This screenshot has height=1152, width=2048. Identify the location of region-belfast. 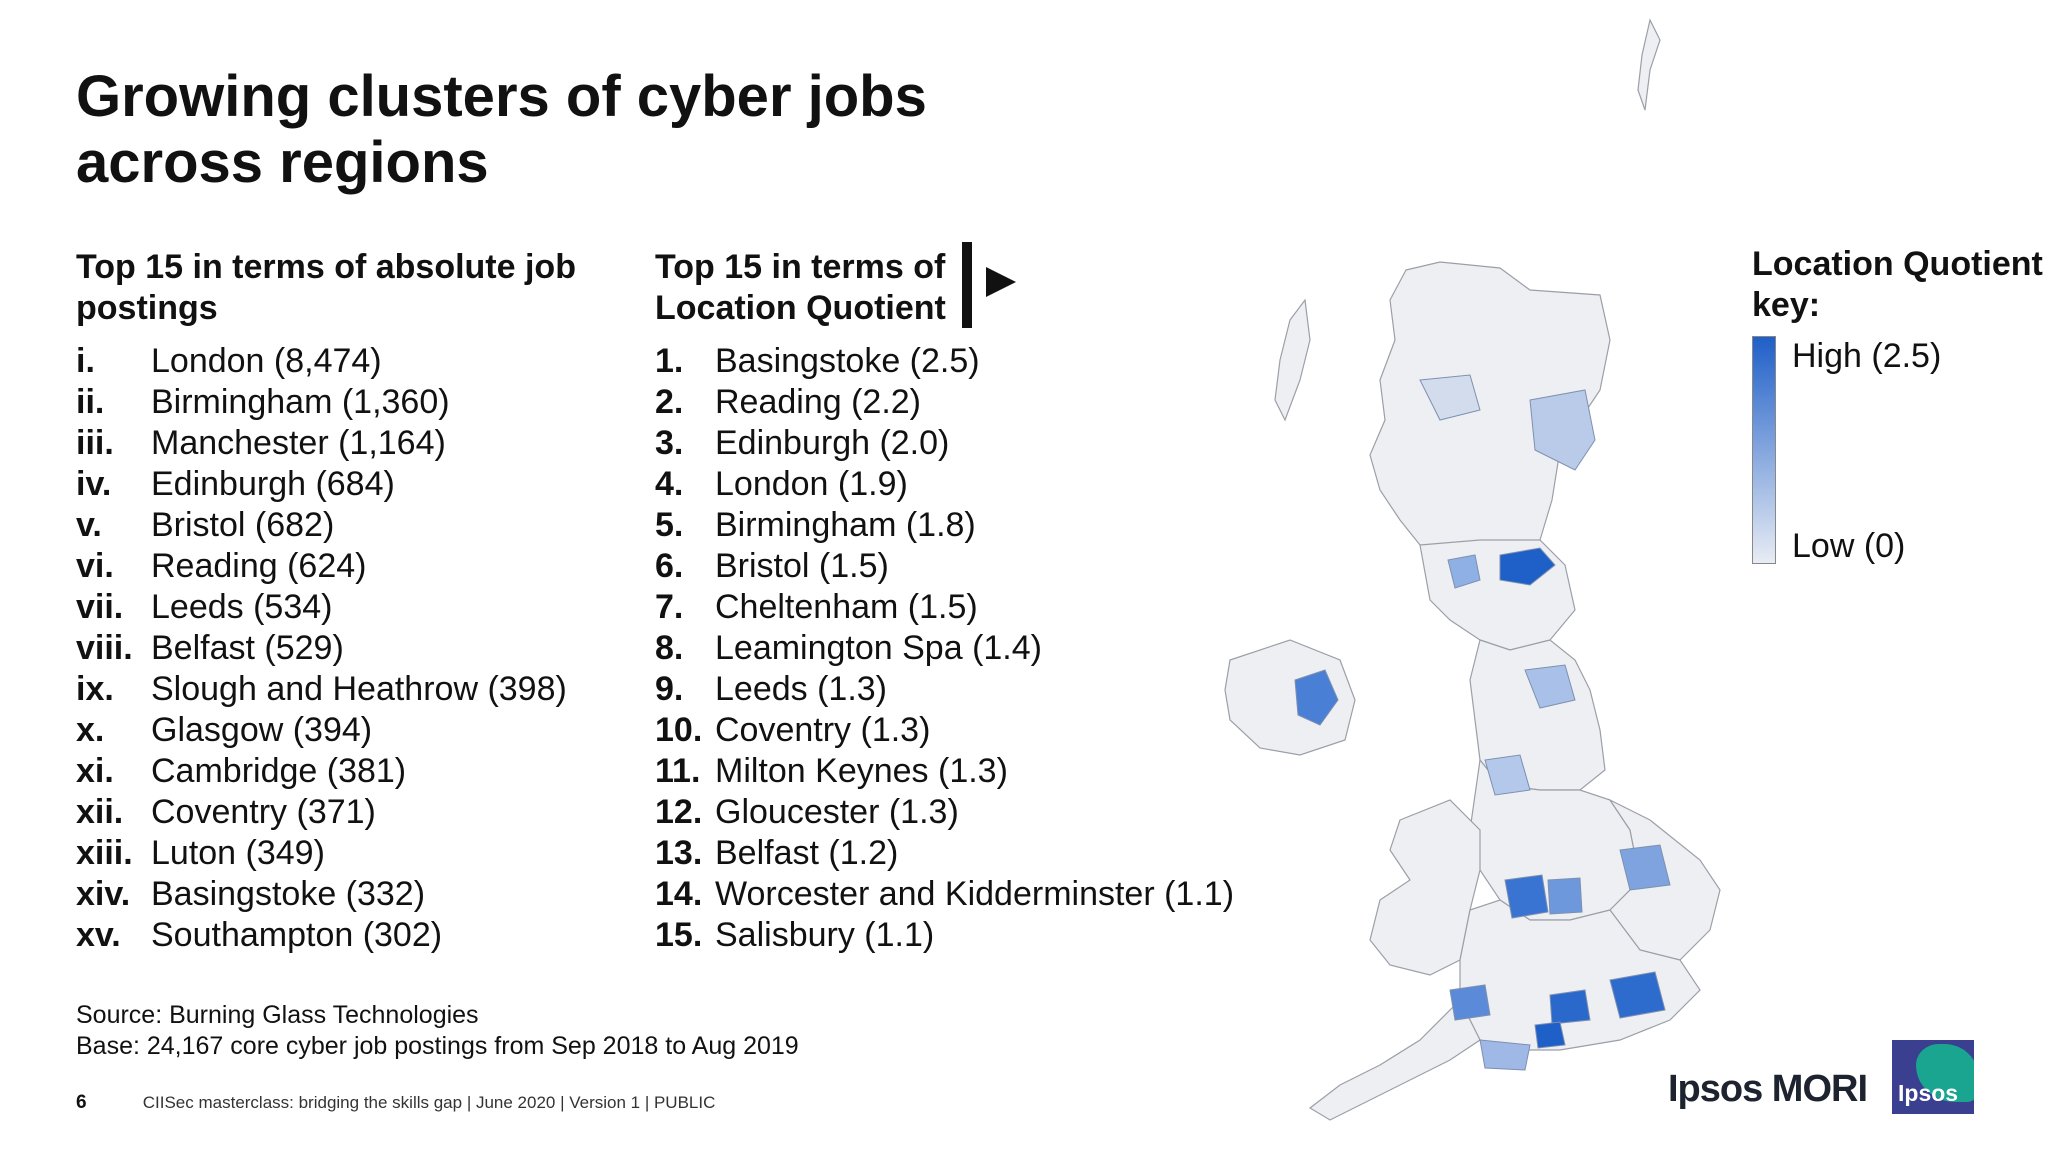
(1316, 697).